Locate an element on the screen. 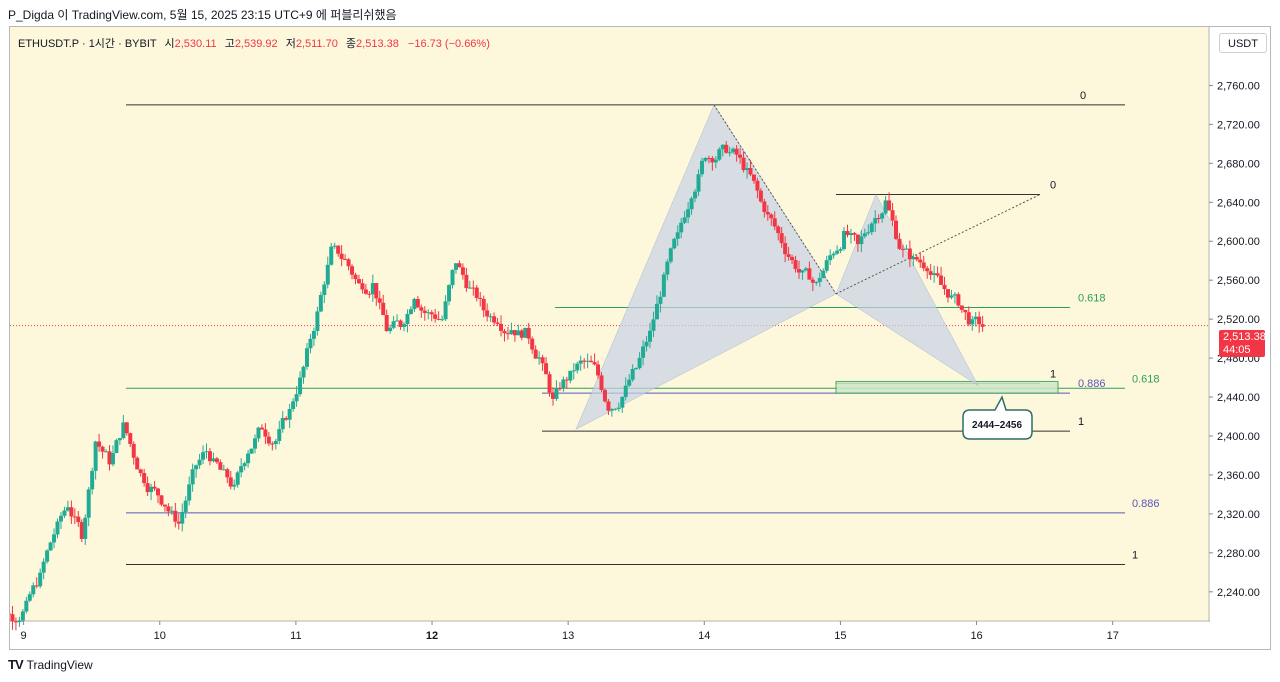  currency-unit-button: USDT is located at coordinates (1243, 43).